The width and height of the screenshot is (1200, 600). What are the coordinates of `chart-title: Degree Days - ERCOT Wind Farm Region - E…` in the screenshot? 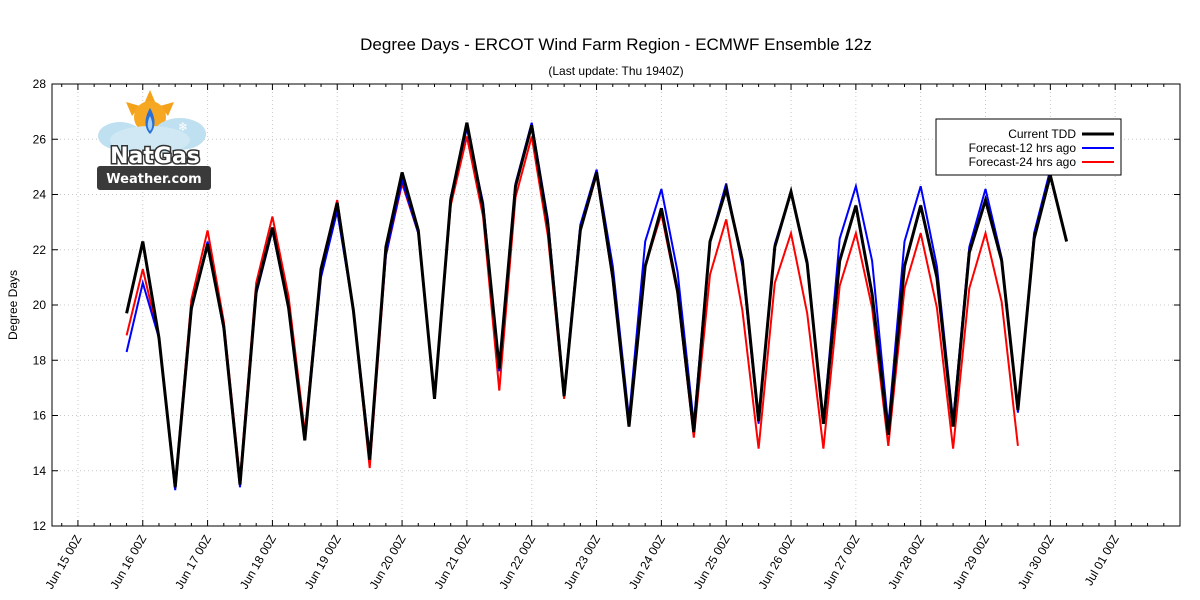 It's located at (616, 44).